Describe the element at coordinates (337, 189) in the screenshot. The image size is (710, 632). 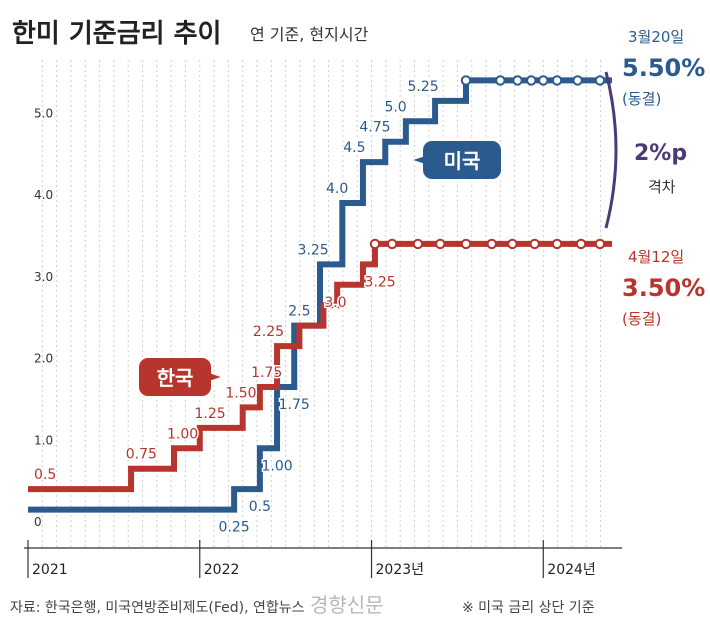
I see `us-data-label: 4.0` at that location.